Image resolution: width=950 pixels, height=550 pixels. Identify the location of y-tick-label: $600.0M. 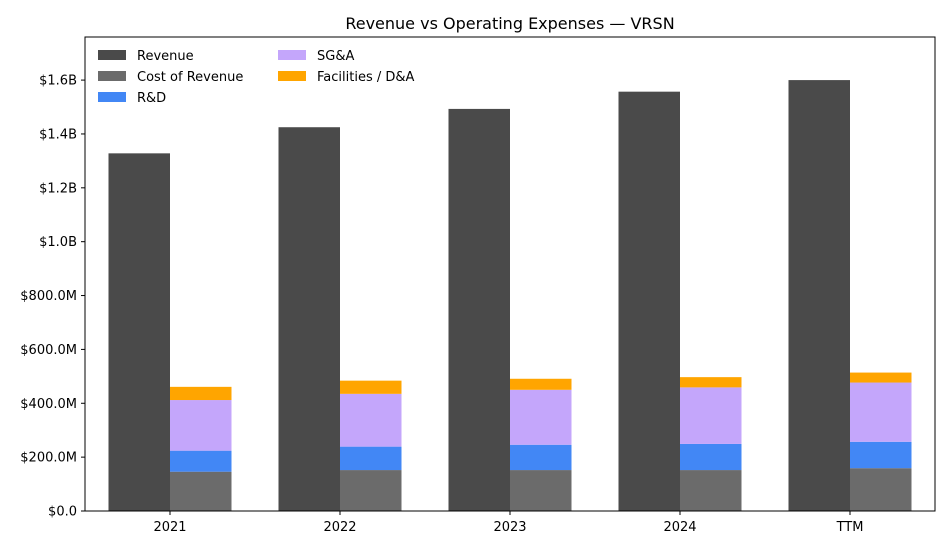
(48, 350).